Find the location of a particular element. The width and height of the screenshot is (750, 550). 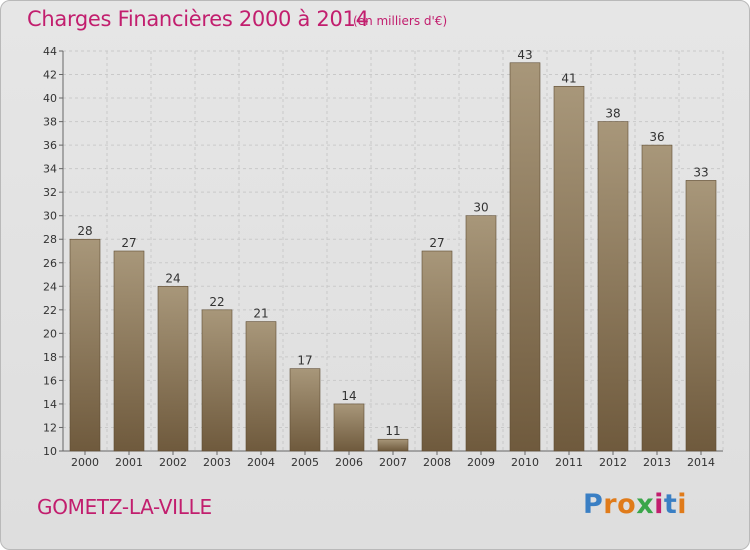

bar-2001 is located at coordinates (129, 351).